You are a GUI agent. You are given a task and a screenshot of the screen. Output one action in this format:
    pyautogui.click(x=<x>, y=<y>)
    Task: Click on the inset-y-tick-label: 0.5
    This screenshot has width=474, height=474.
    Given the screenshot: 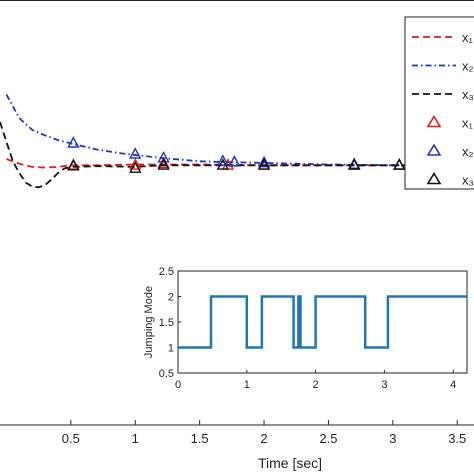 What is the action you would take?
    pyautogui.click(x=166, y=374)
    